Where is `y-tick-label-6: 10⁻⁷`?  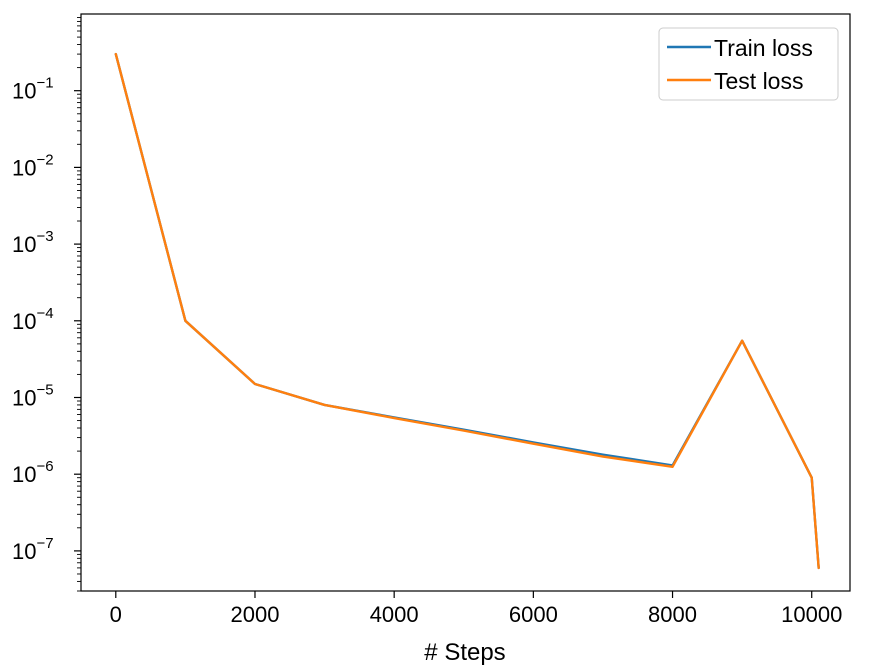
y-tick-label-6: 10⁻⁷ is located at coordinates (33, 549).